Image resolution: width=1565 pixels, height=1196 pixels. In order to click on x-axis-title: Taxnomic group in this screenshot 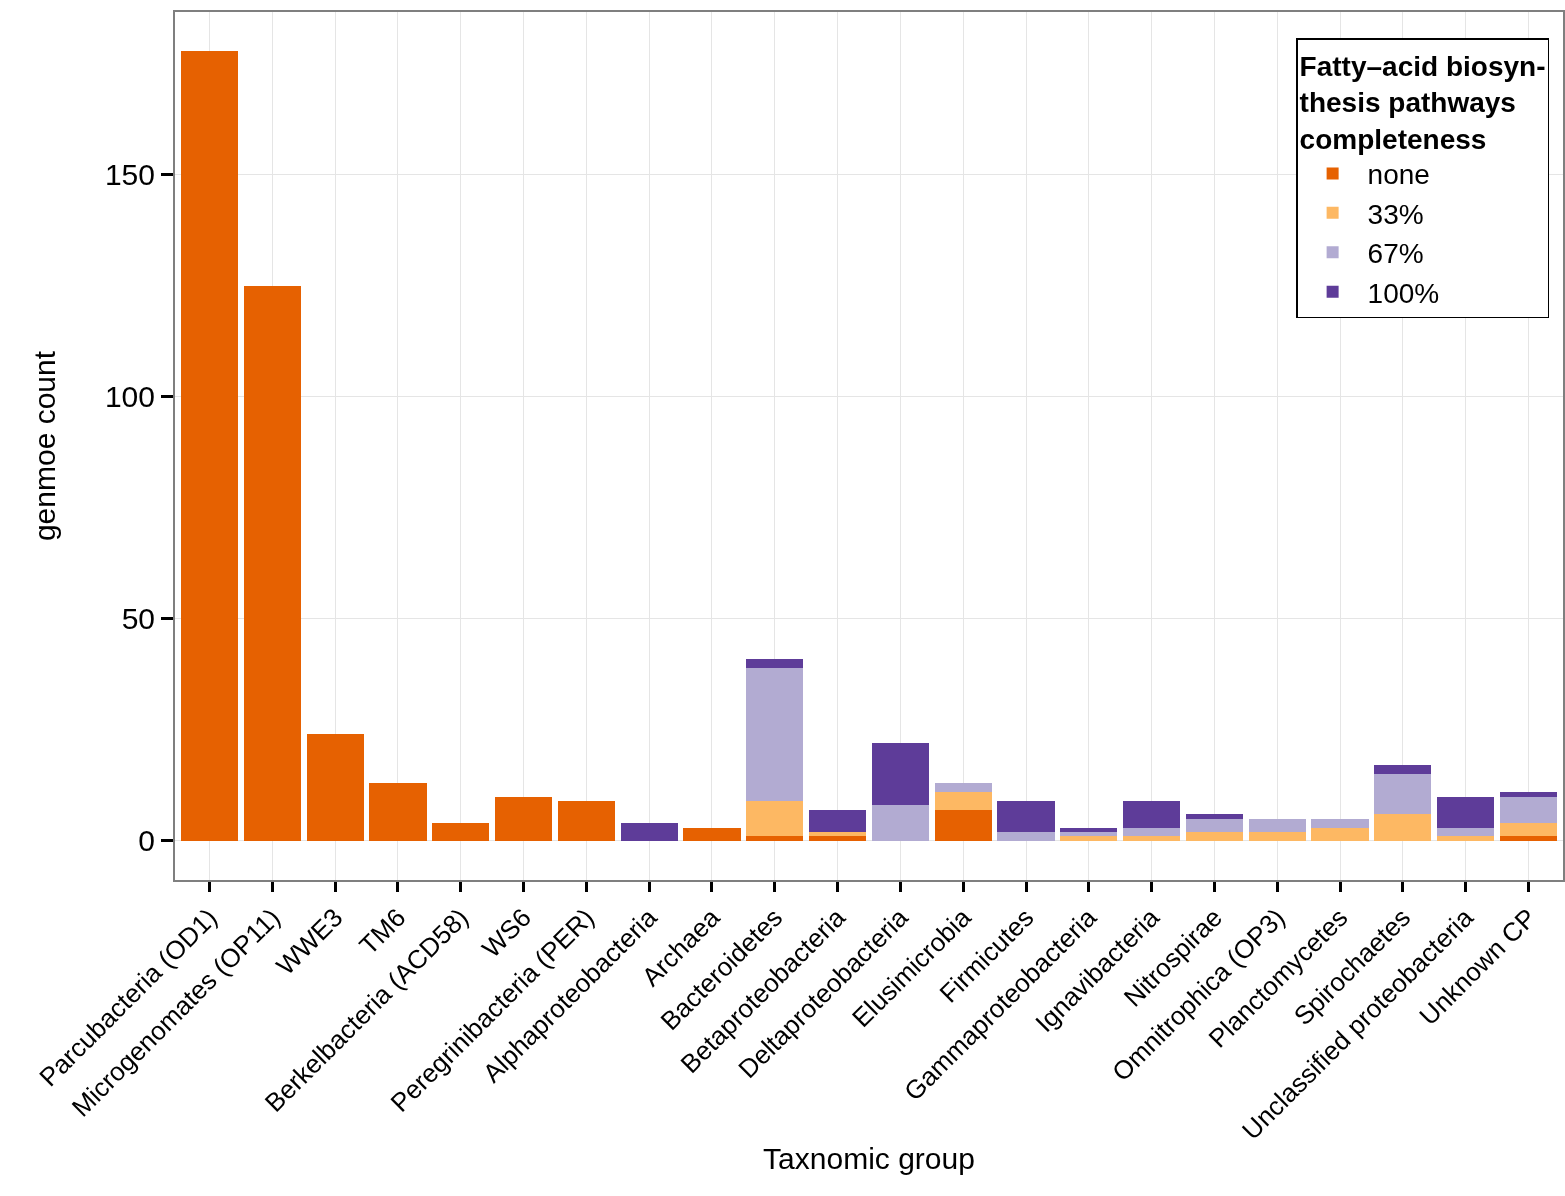, I will do `click(869, 1159)`.